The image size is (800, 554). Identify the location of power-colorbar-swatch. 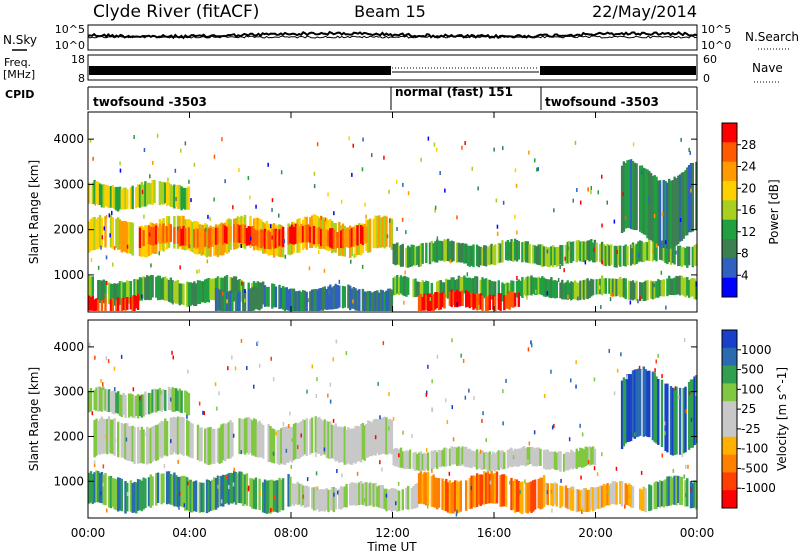
(729, 287).